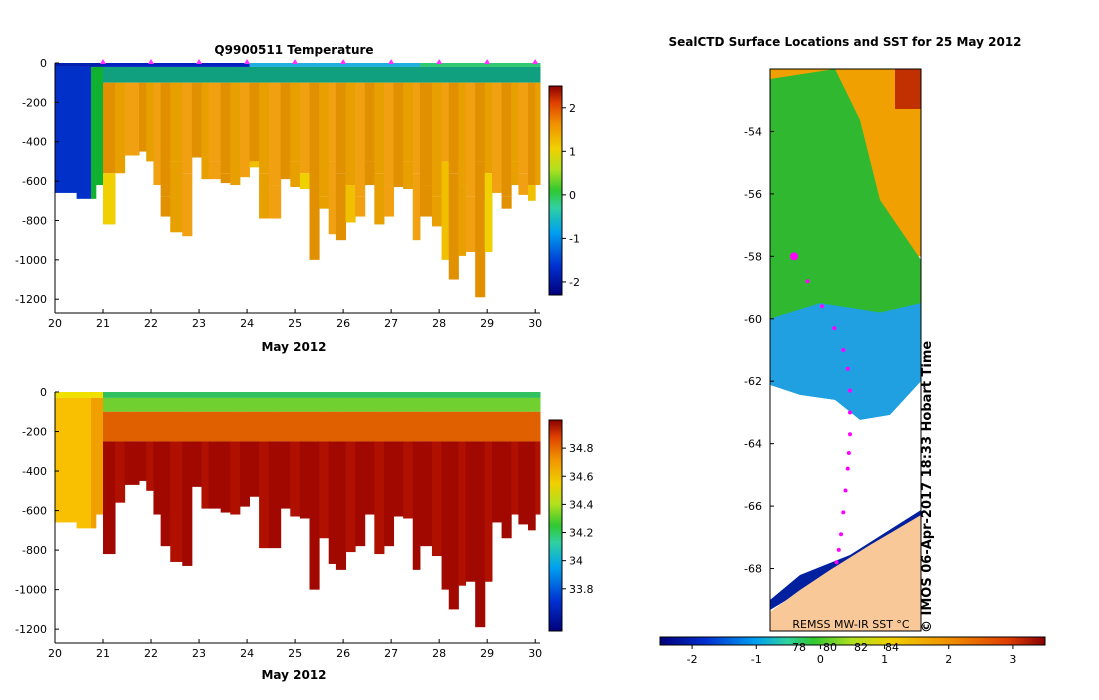 Image resolution: width=1099 pixels, height=700 pixels. What do you see at coordinates (295, 61) in the screenshot?
I see `surface-location-marker` at bounding box center [295, 61].